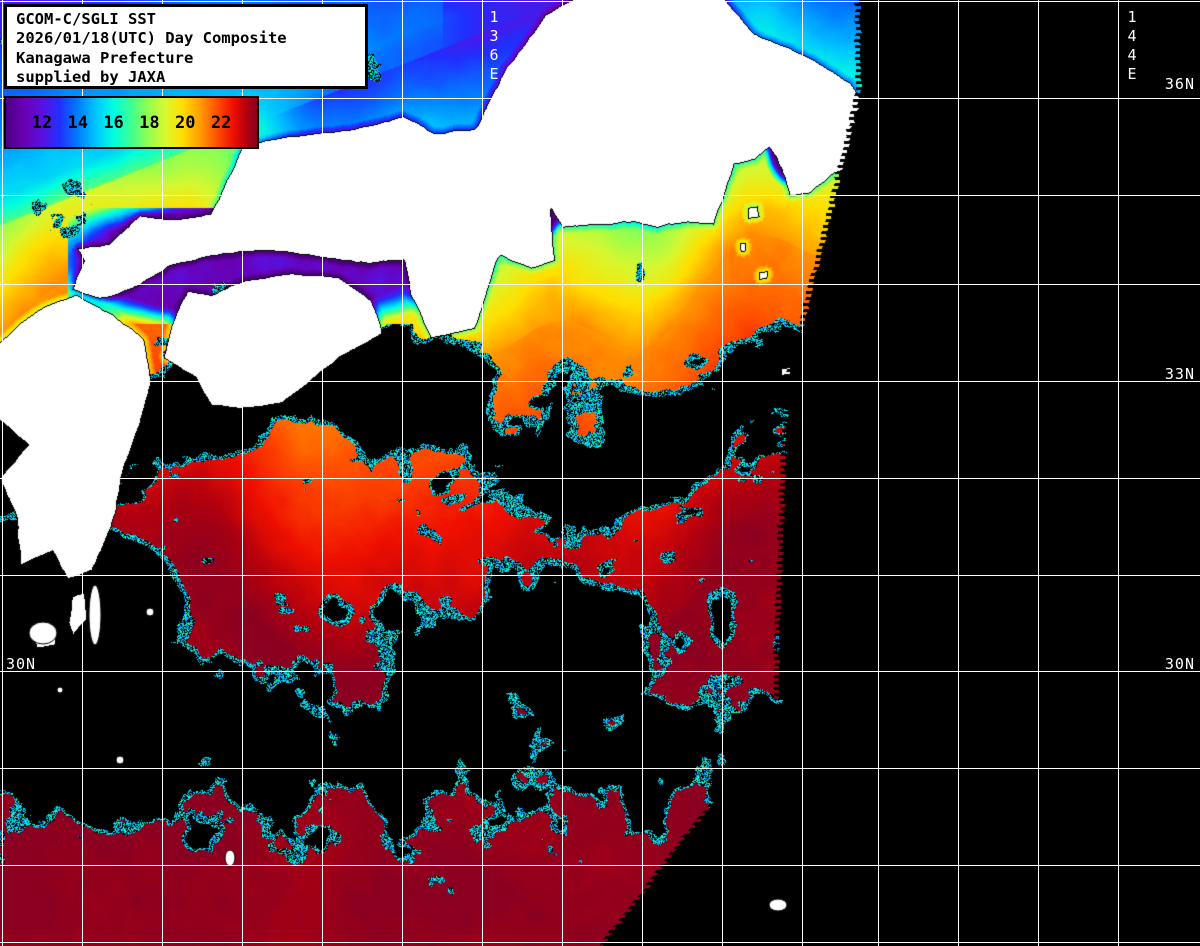  Describe the element at coordinates (149, 122) in the screenshot. I see `colorbar-tick-18: 18` at that location.